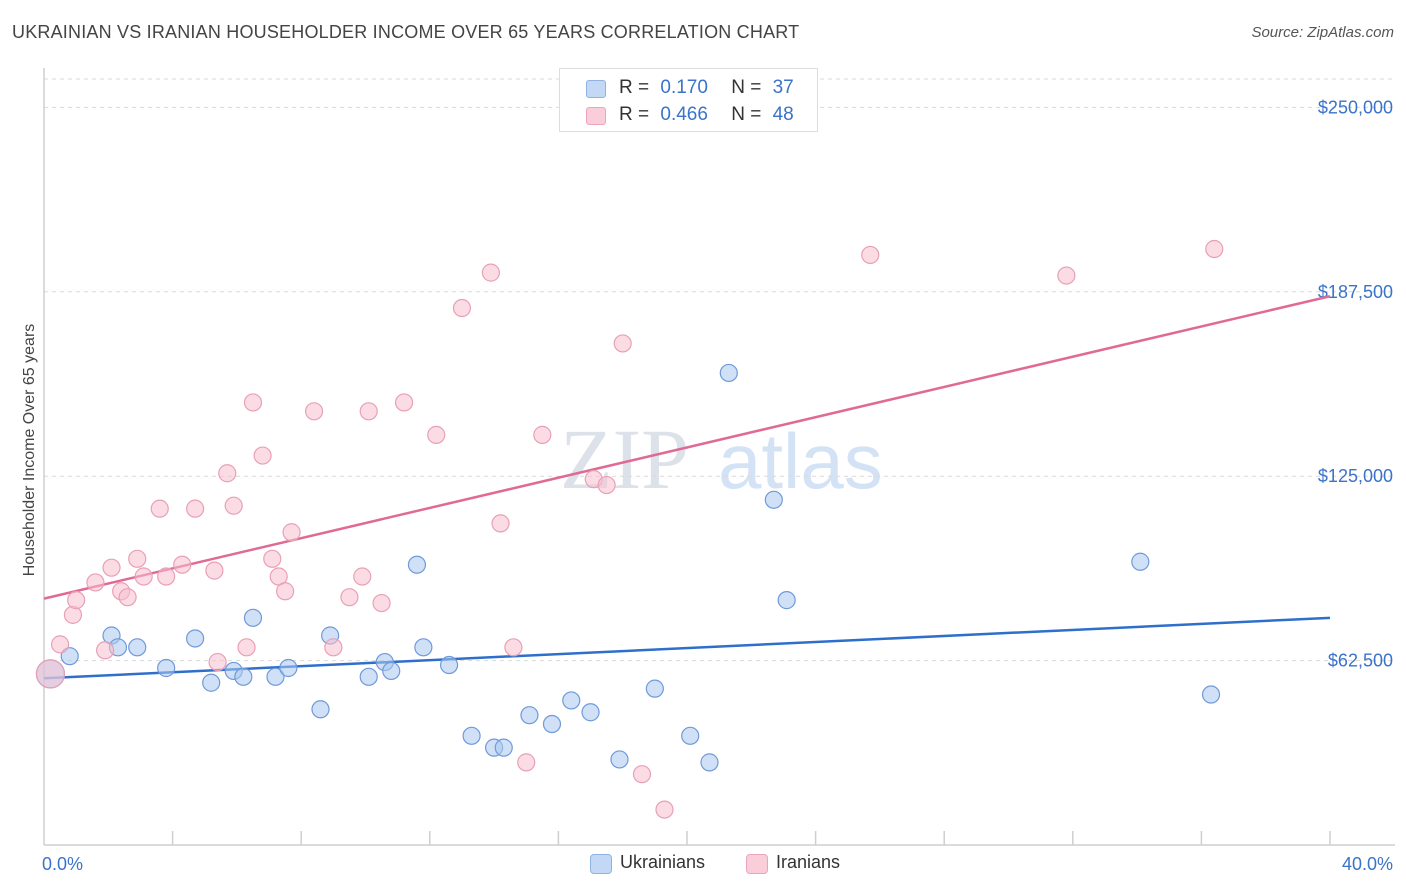 The height and width of the screenshot is (892, 1406). I want to click on bottom-legend-swatch-ukrainians, so click(601, 864).